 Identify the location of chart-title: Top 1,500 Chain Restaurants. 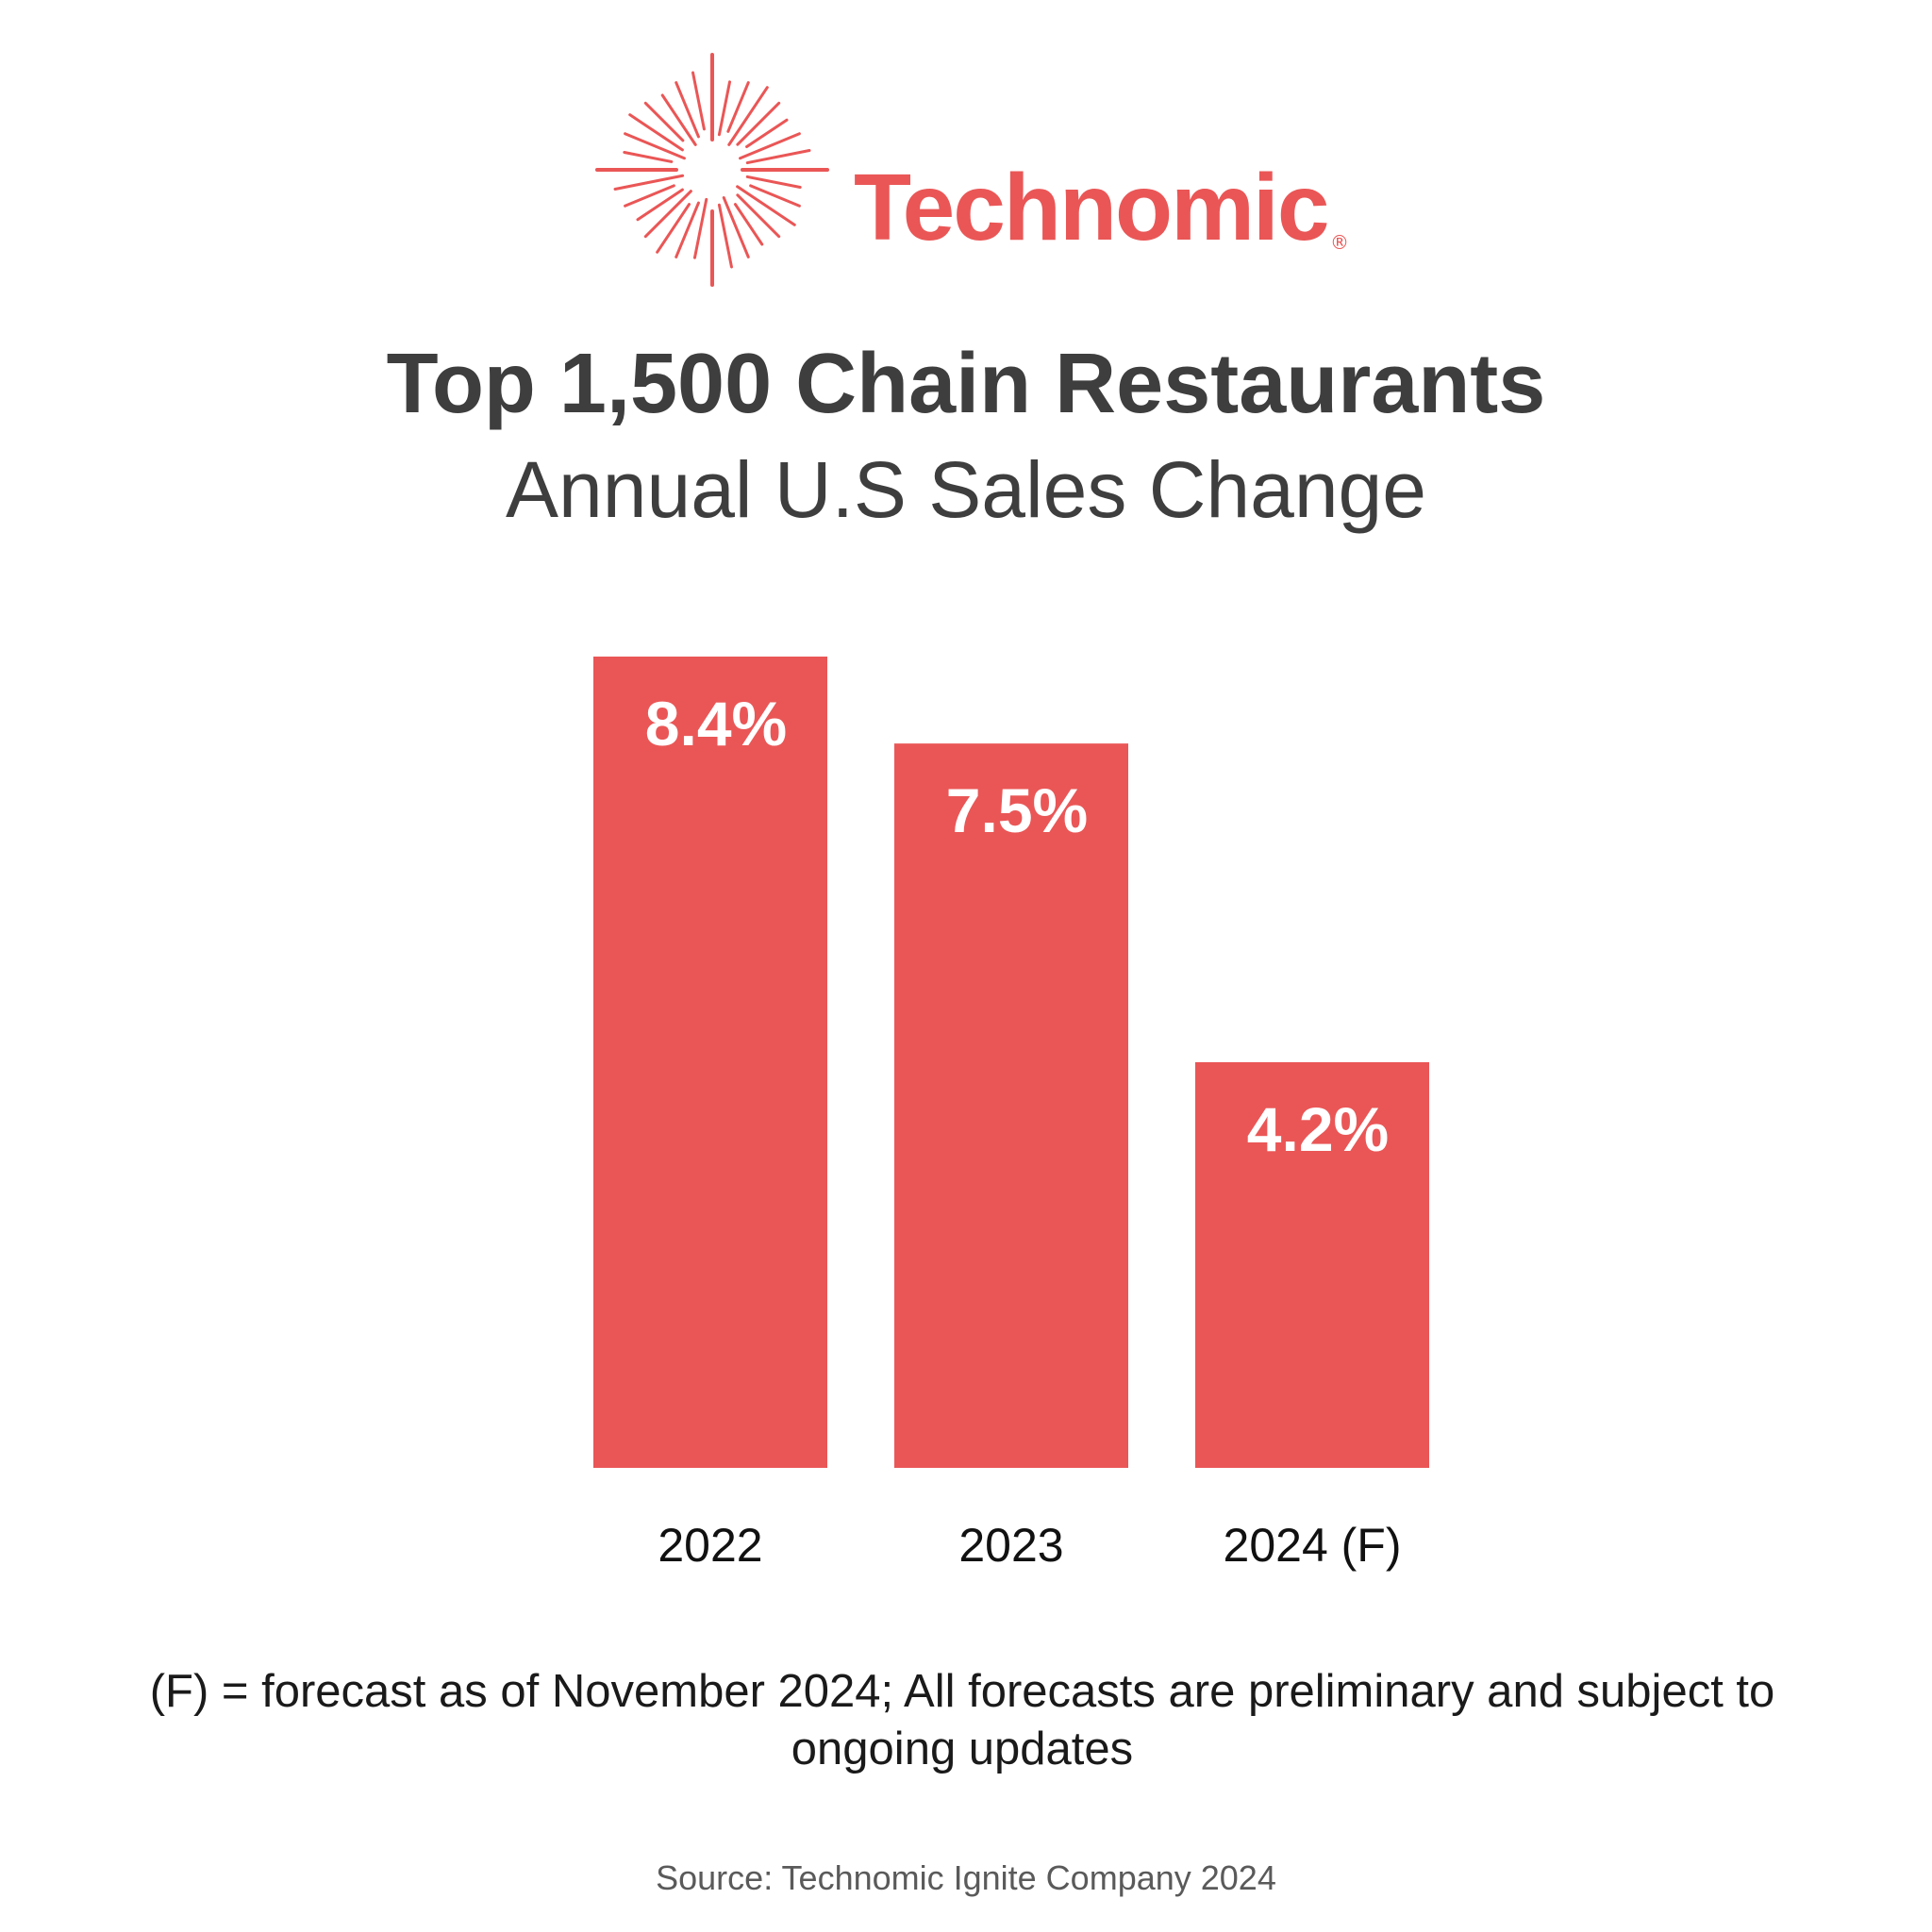
(966, 384).